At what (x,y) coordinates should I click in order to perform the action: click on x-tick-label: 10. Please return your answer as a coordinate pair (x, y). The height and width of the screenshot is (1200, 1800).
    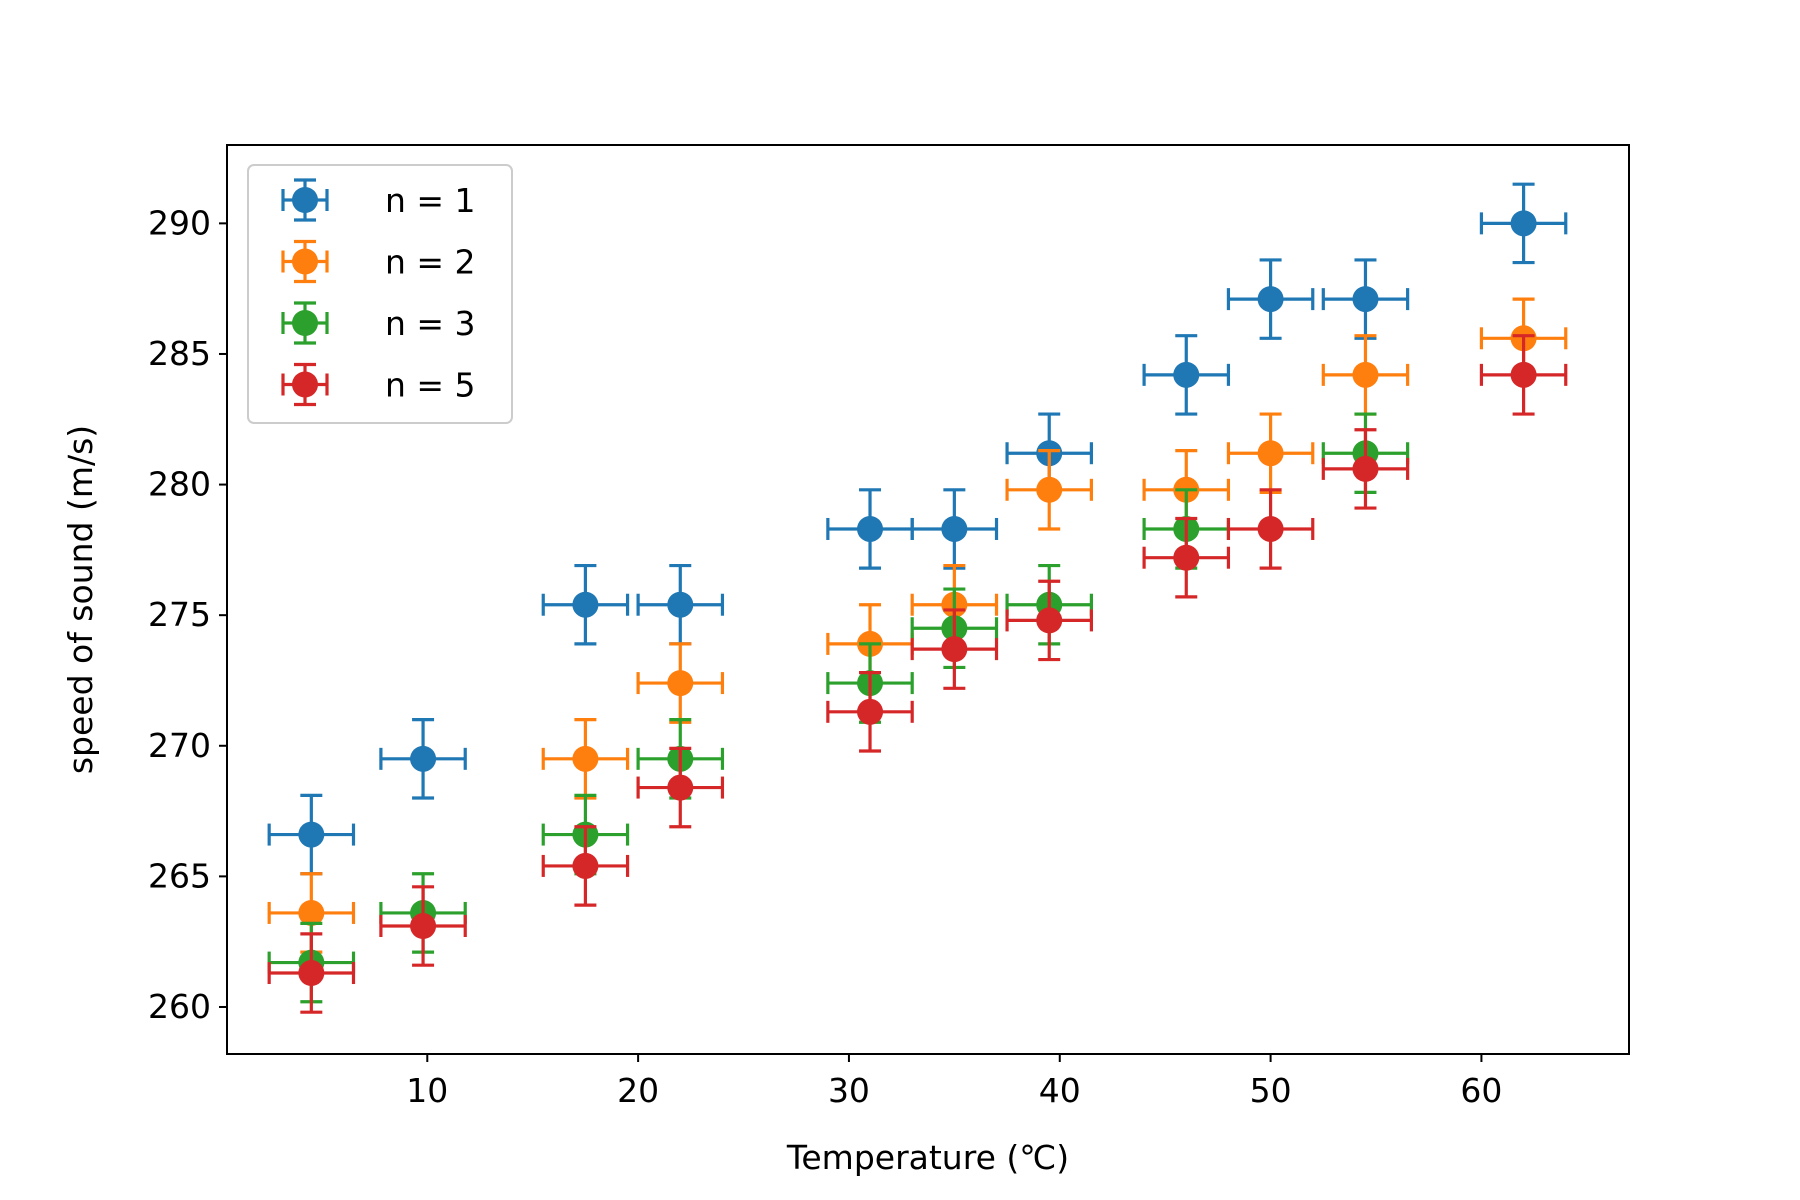
    Looking at the image, I should click on (427, 1090).